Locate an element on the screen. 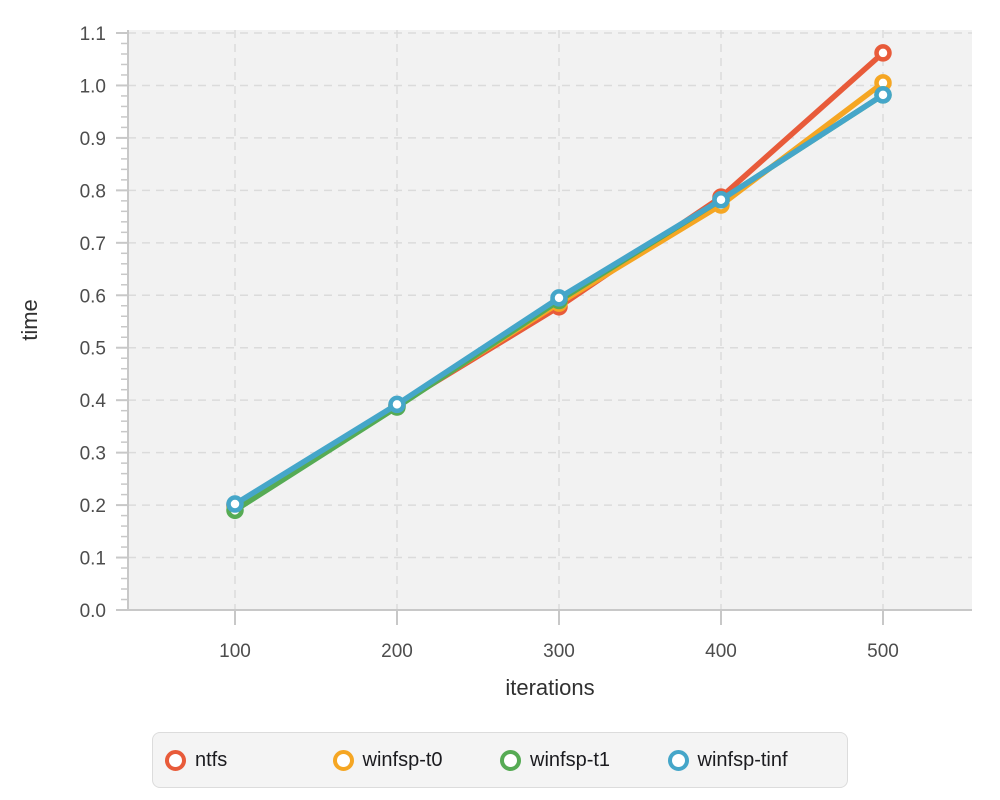 The height and width of the screenshot is (800, 1000). legend-item-winfsp-t1: winfsp-t1 is located at coordinates (584, 760).